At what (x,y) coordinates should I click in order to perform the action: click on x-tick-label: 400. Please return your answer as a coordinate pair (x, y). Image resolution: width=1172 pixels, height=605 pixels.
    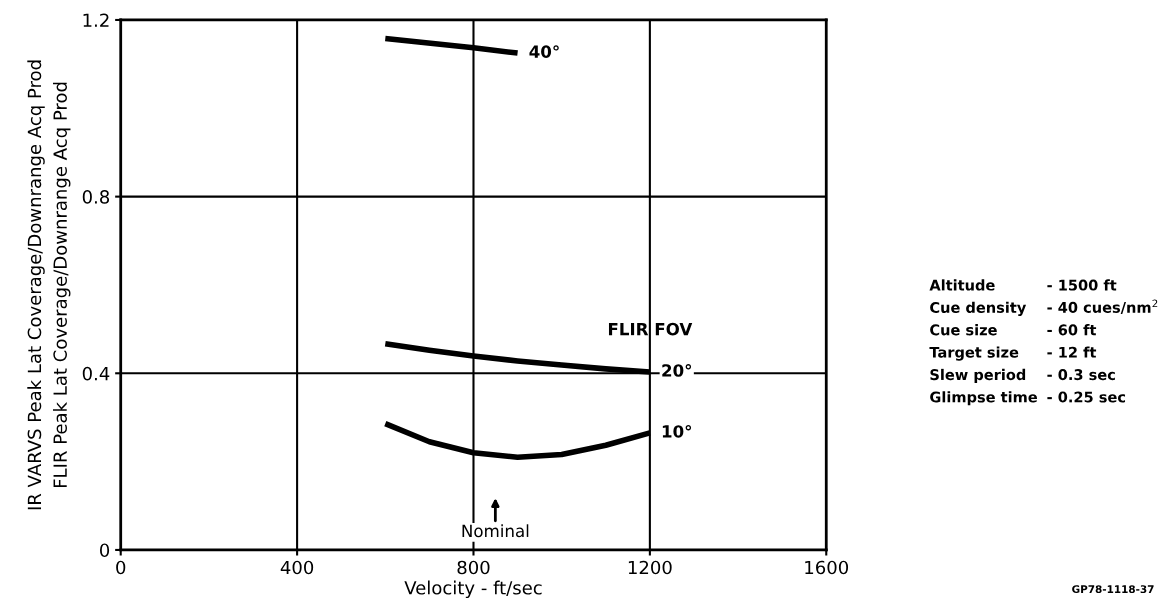
    Looking at the image, I should click on (297, 567).